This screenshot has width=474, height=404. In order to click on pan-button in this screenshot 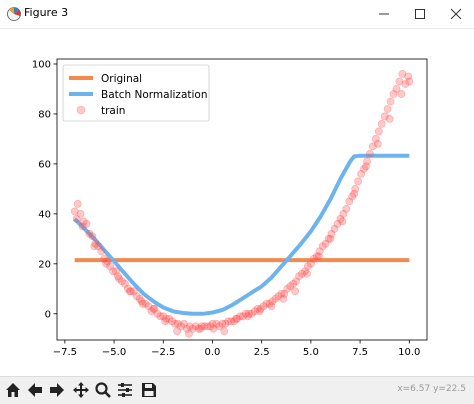, I will do `click(81, 390)`.